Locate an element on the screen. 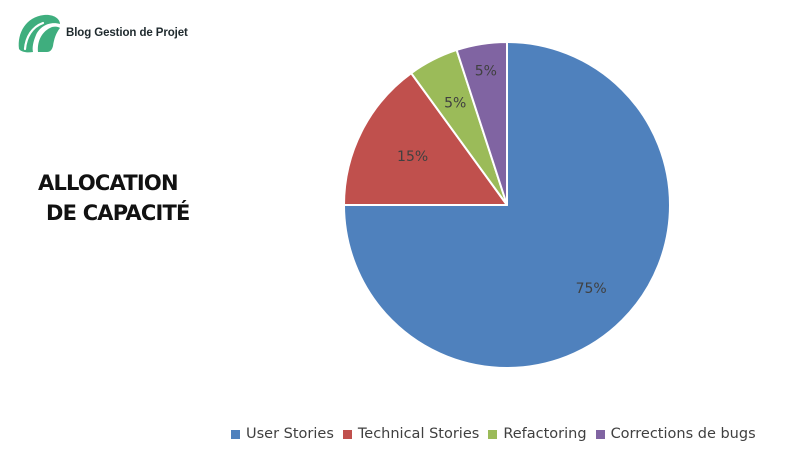 The width and height of the screenshot is (811, 456). brand-name: Blog Gestion de Projet is located at coordinates (127, 33).